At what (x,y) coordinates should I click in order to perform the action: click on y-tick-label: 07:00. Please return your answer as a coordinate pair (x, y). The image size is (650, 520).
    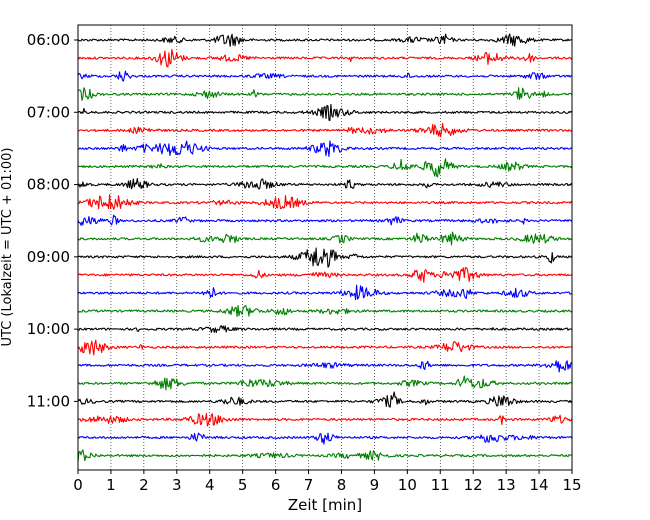
    Looking at the image, I should click on (48, 112).